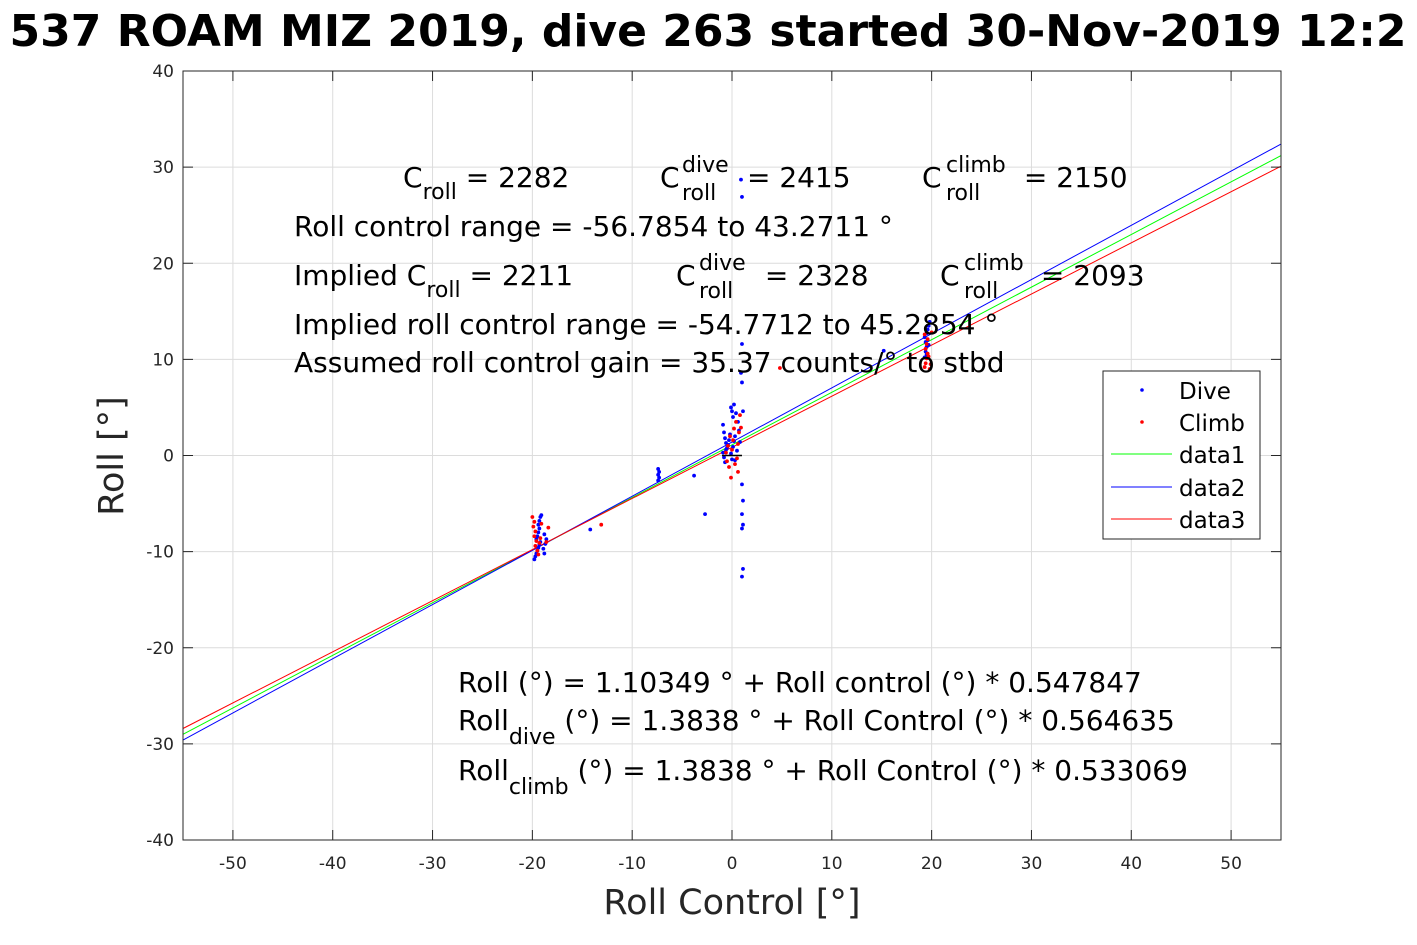  Describe the element at coordinates (112, 456) in the screenshot. I see `y-axis-label: Roll [°]` at that location.